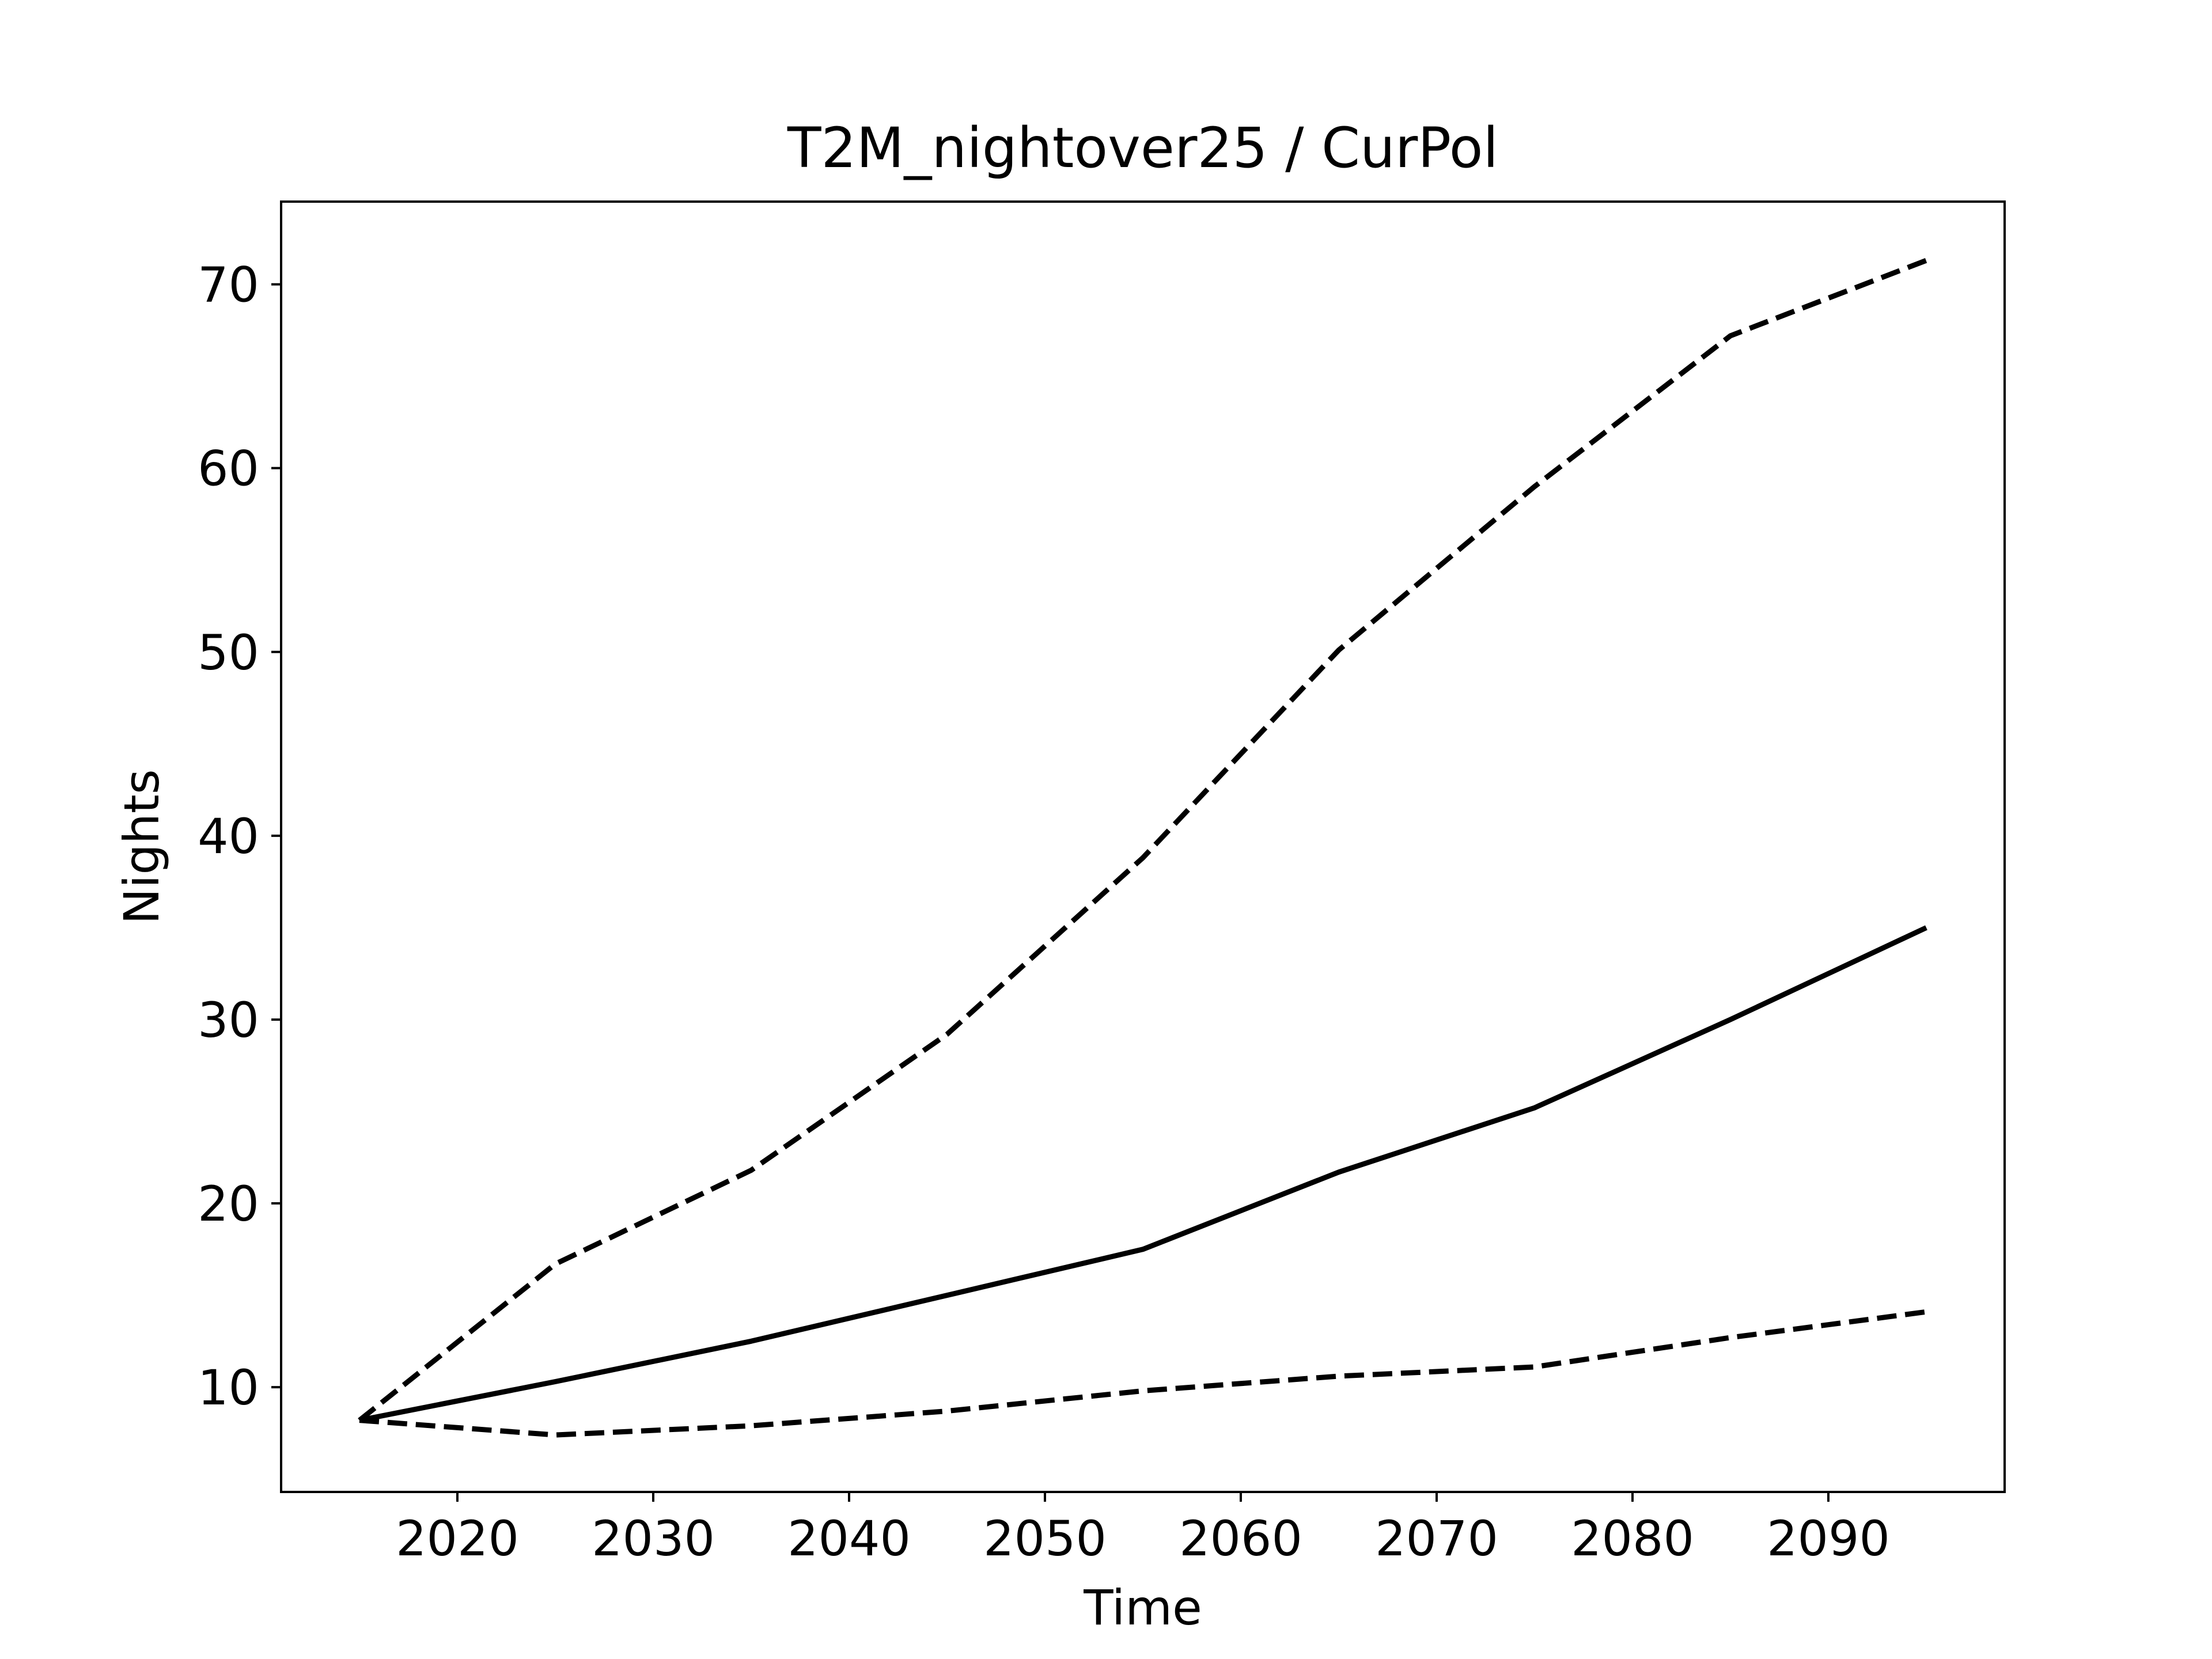  I want to click on x-tick-label: 2070, so click(1436, 1538).